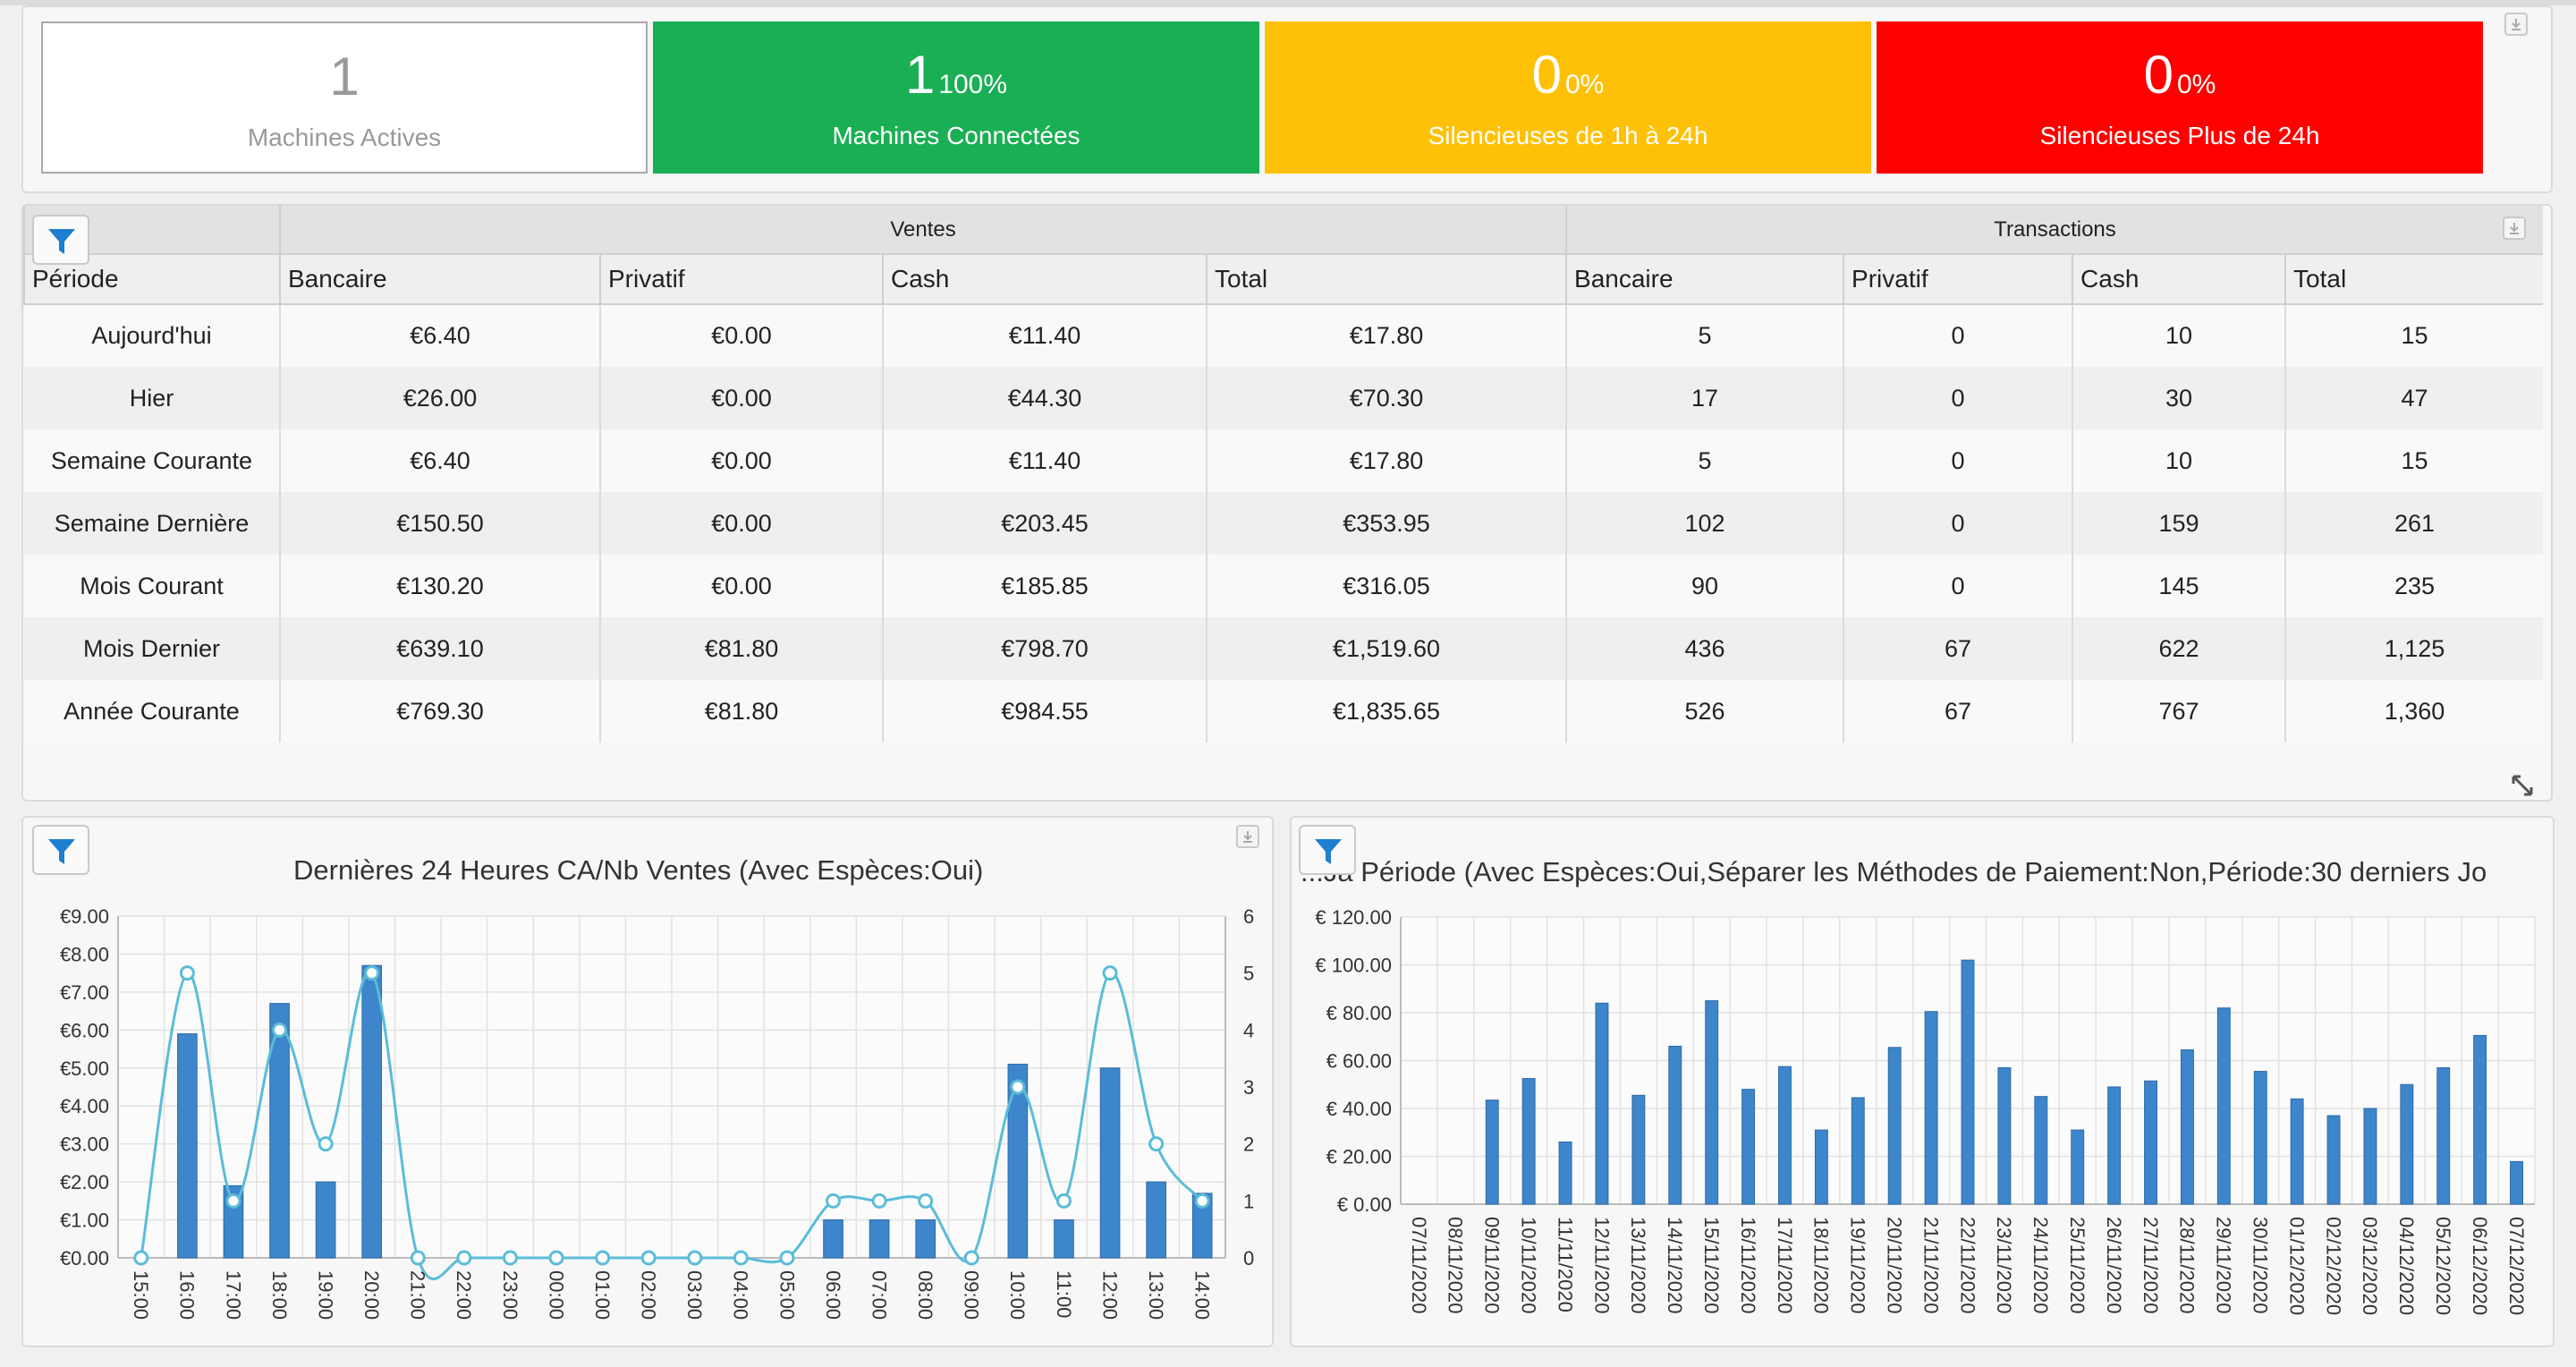 The height and width of the screenshot is (1367, 2576). What do you see at coordinates (344, 97) in the screenshot?
I see `kpi-machines-actives: 1 Machines Actives` at bounding box center [344, 97].